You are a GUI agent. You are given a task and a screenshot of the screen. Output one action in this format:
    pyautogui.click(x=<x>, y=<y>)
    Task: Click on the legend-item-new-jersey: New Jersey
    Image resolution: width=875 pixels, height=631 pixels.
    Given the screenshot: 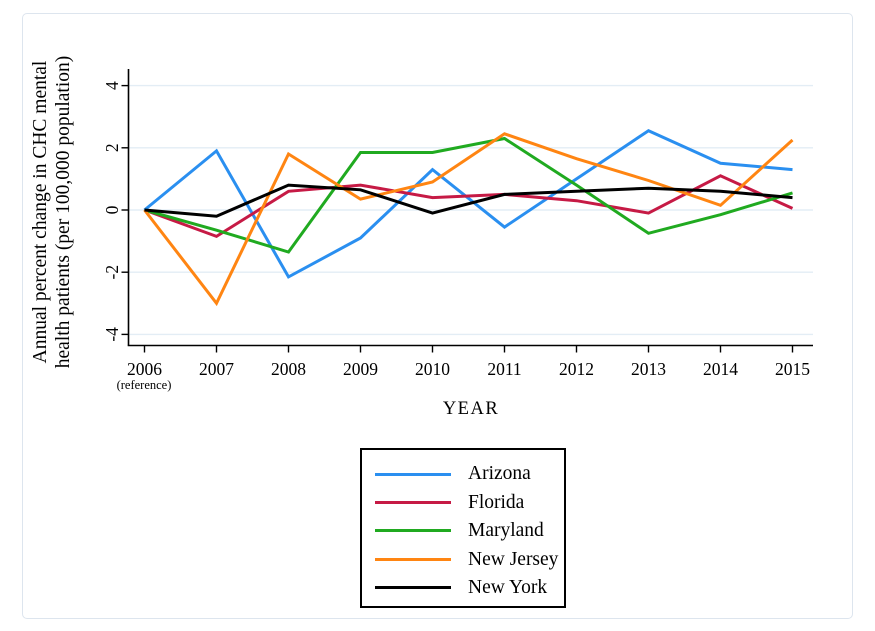 What is the action you would take?
    pyautogui.click(x=469, y=559)
    